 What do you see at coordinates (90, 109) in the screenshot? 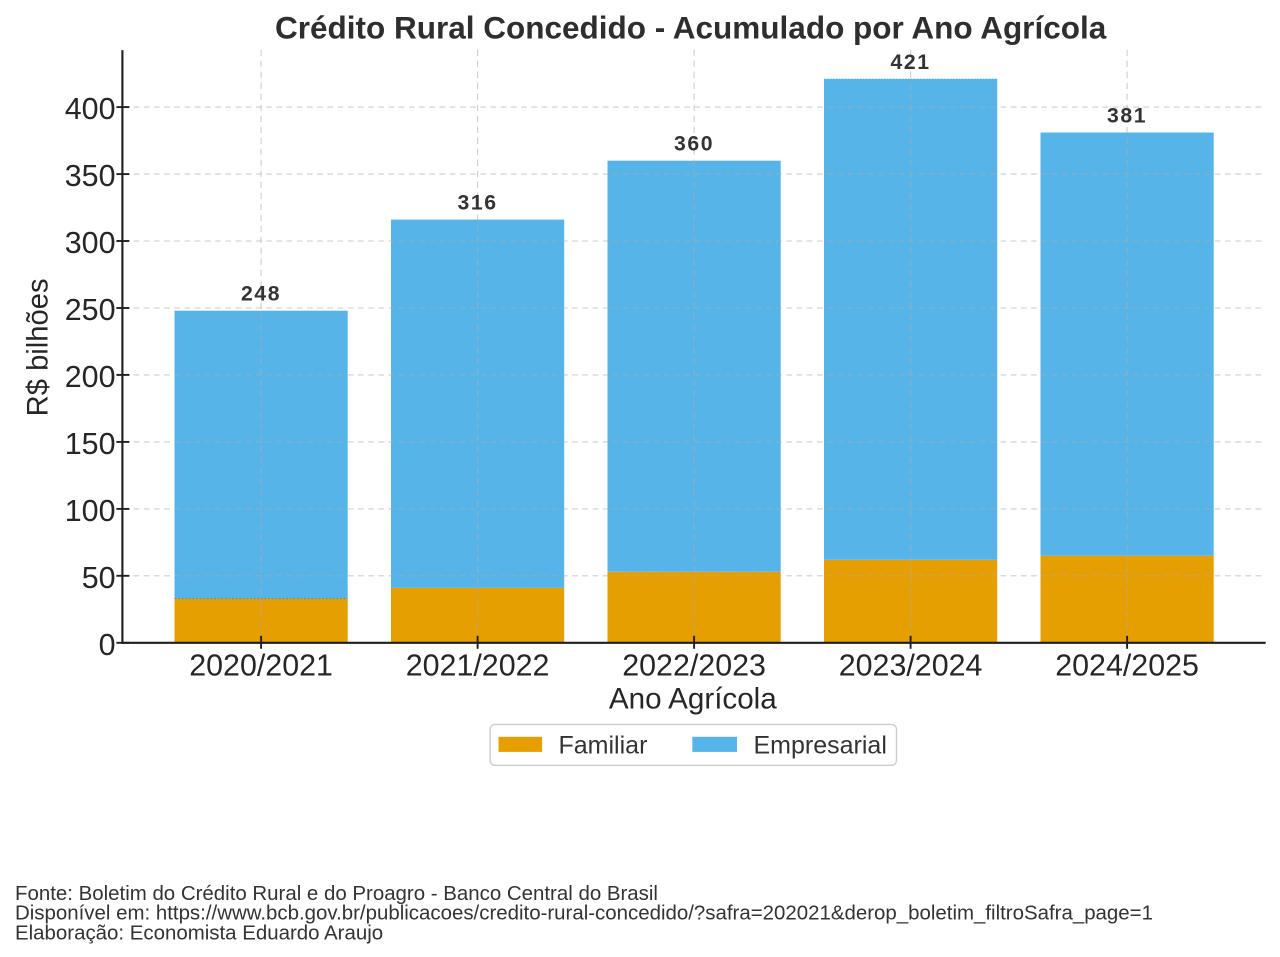
I see `svg-text: 400` at bounding box center [90, 109].